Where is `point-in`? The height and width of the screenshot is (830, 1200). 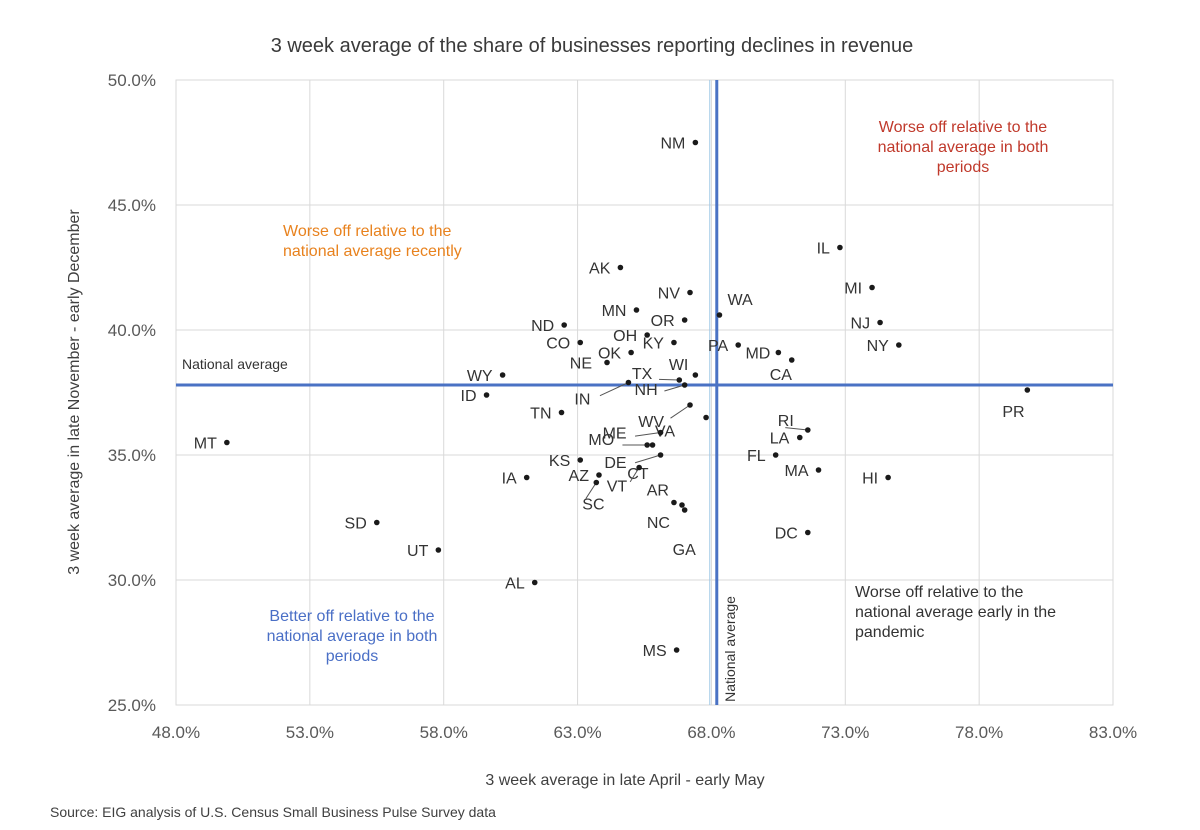
point-in is located at coordinates (628, 382).